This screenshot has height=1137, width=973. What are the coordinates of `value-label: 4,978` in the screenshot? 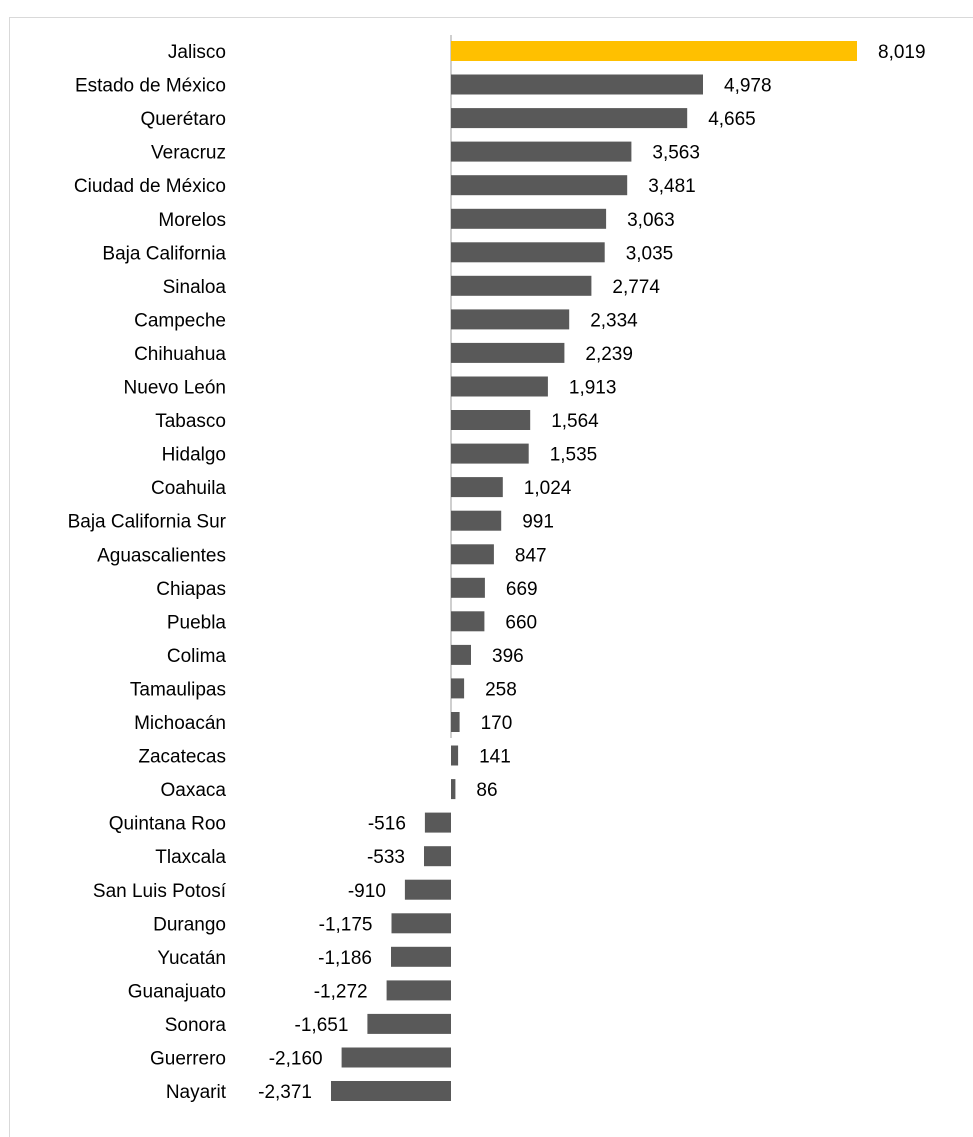 It's located at (748, 86).